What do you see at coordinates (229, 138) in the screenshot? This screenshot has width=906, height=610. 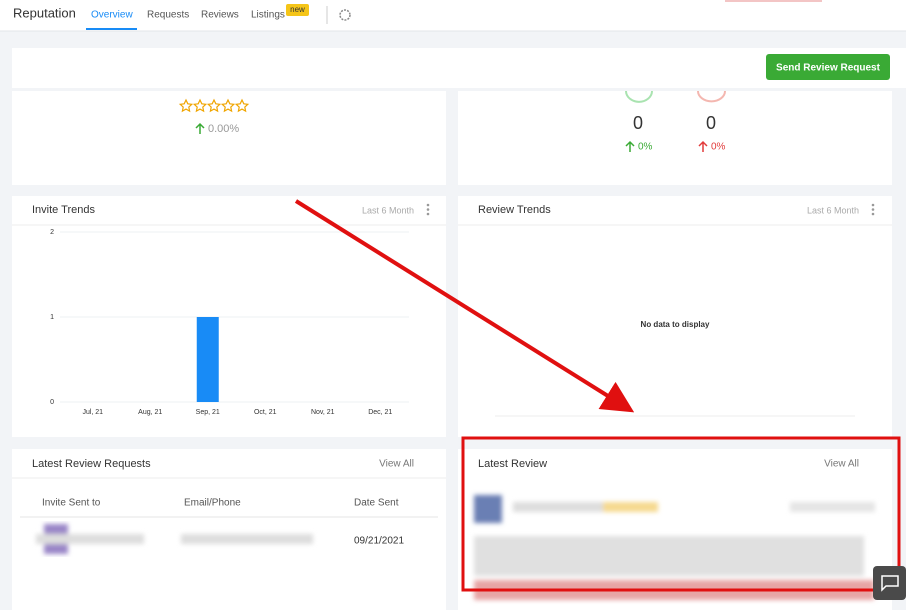 I see `rating-card` at bounding box center [229, 138].